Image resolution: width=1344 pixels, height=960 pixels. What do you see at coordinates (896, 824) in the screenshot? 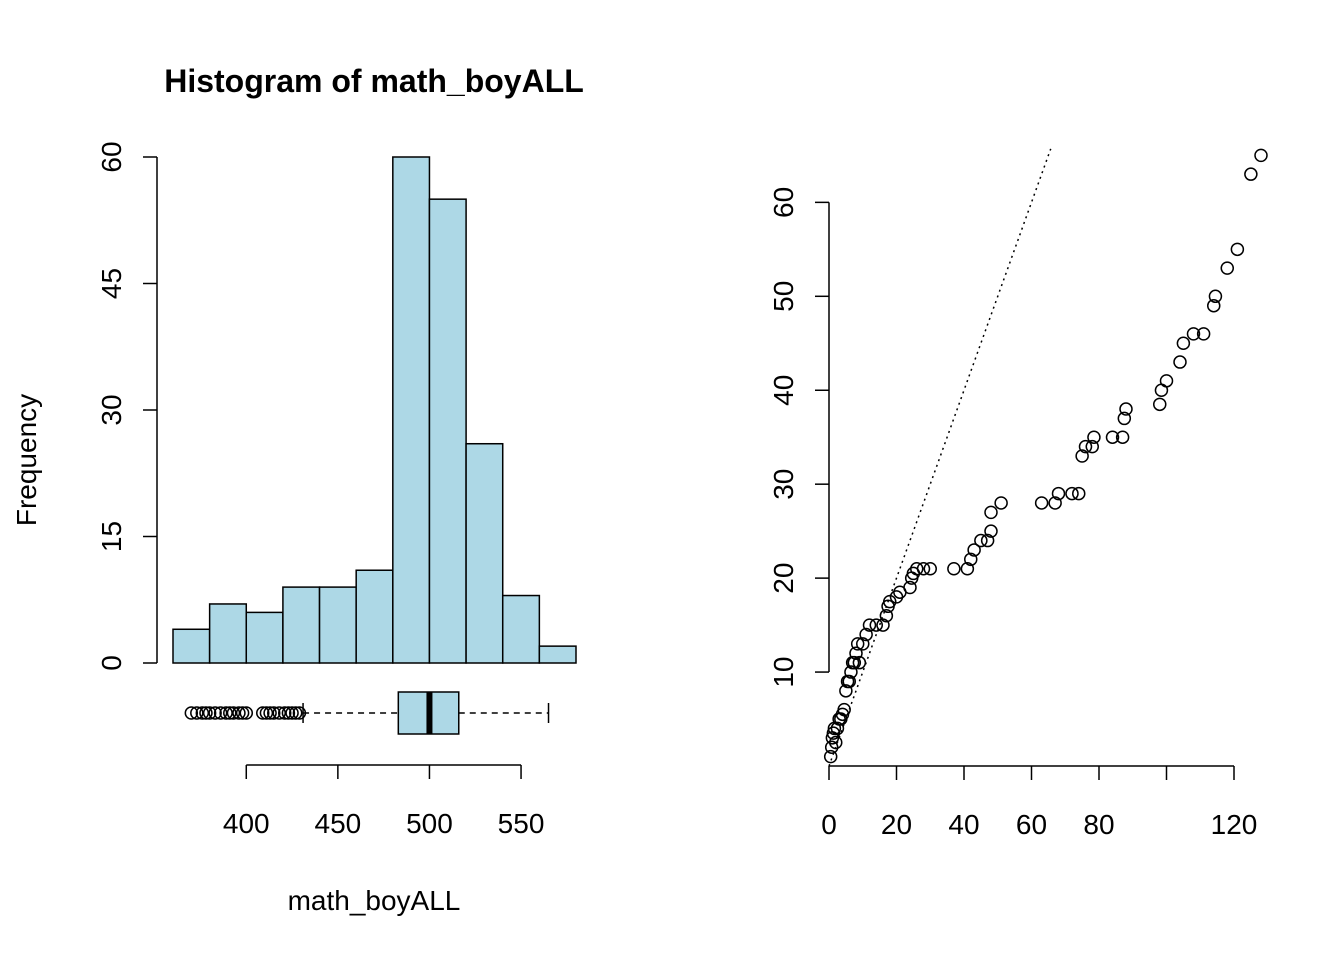
I see `scatter-x-tick-label: 20` at bounding box center [896, 824].